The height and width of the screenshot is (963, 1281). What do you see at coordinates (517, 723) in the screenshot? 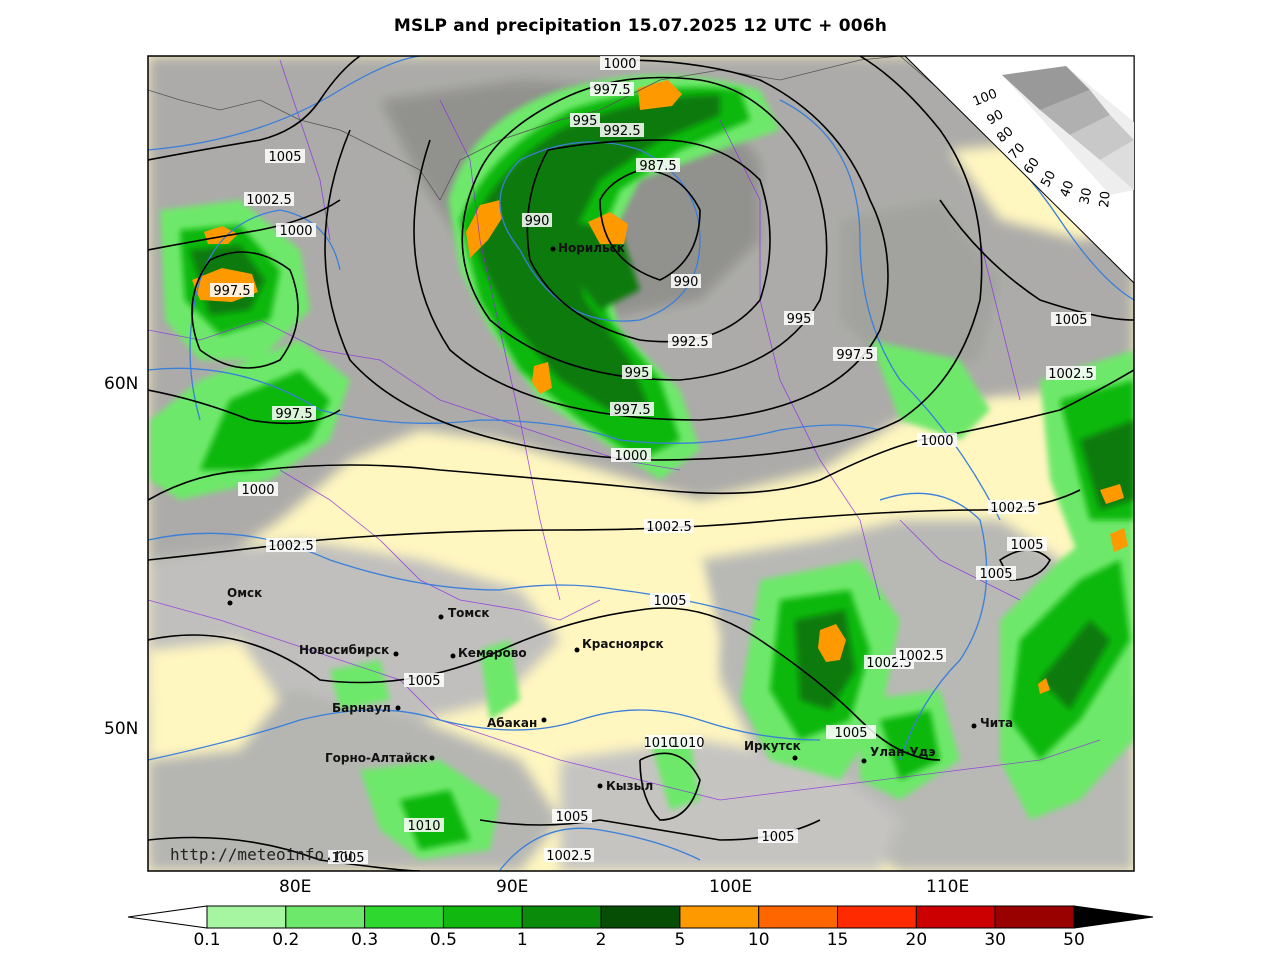
I see `city-abakan: Абакан` at bounding box center [517, 723].